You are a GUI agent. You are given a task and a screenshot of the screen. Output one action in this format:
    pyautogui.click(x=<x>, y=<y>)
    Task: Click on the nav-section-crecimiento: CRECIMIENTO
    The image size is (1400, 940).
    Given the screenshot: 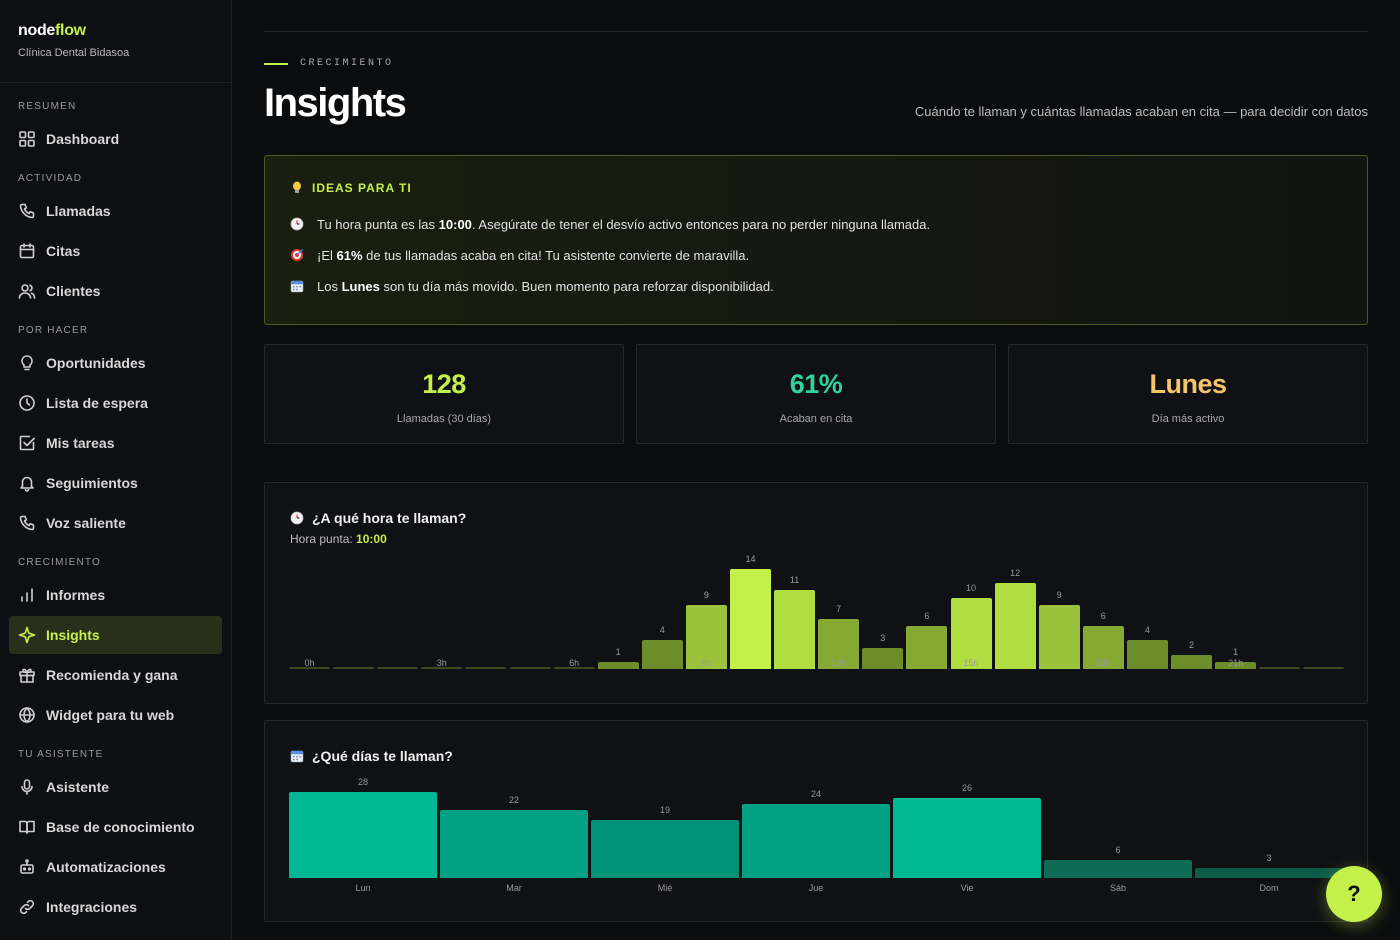 What is the action you would take?
    pyautogui.click(x=60, y=562)
    